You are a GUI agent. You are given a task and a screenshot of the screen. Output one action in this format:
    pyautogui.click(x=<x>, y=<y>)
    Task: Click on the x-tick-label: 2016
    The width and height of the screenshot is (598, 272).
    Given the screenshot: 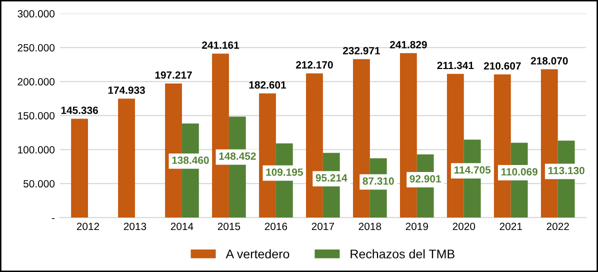 What is the action you would take?
    pyautogui.click(x=276, y=226)
    